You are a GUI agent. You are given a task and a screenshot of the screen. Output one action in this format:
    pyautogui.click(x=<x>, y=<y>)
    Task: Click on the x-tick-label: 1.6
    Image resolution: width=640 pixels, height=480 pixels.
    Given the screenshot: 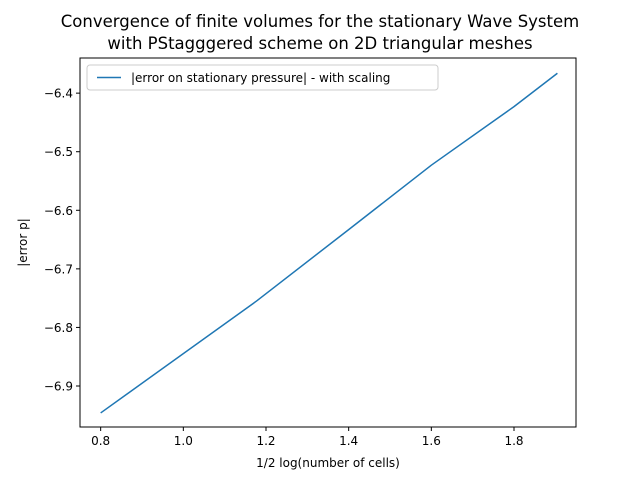 What is the action you would take?
    pyautogui.click(x=431, y=441)
    